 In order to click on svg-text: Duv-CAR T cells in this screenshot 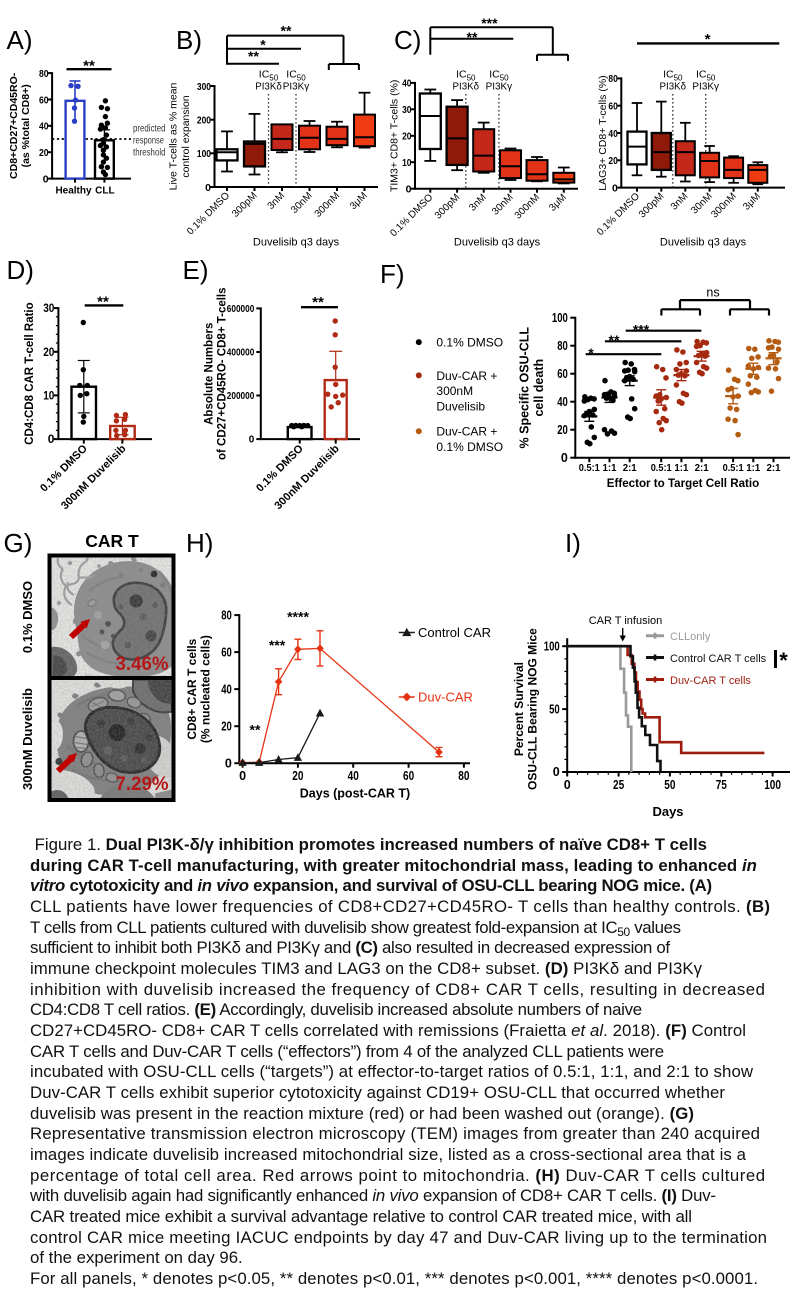, I will do `click(710, 681)`.